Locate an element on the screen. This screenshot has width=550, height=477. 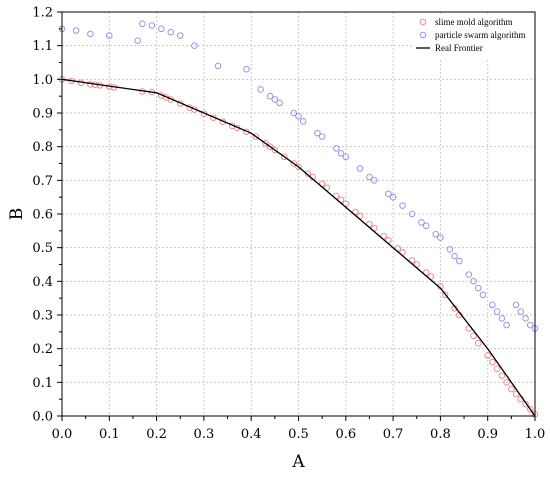
y-tick-label: 0.8 is located at coordinates (42, 147).